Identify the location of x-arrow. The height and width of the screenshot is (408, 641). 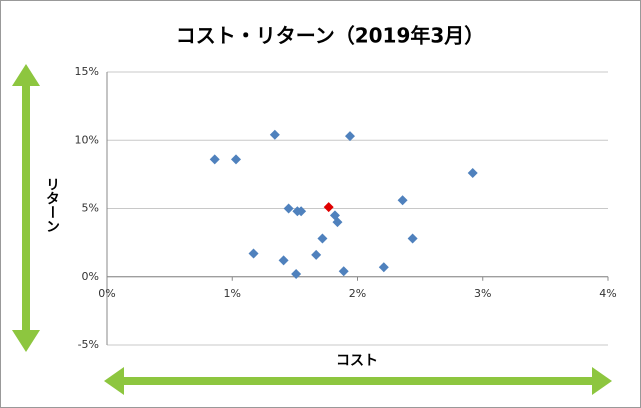
(358, 381).